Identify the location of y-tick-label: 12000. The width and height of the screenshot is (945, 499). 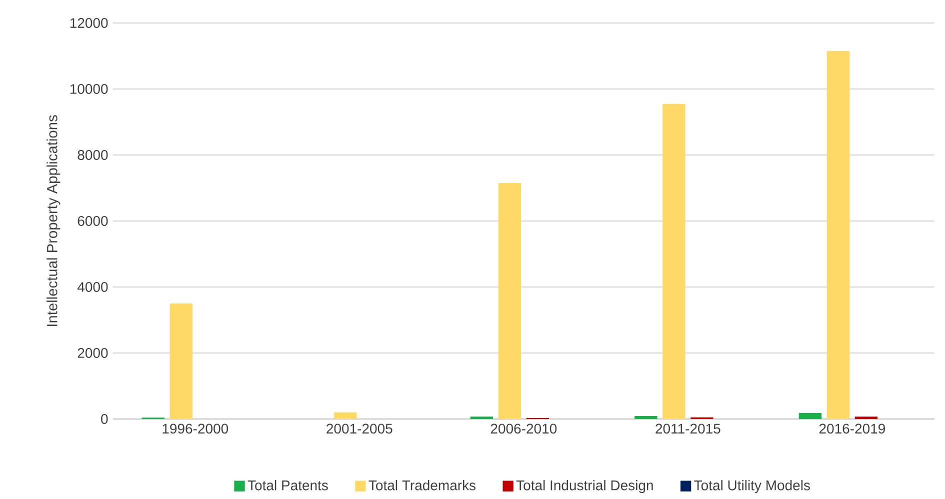
(89, 23).